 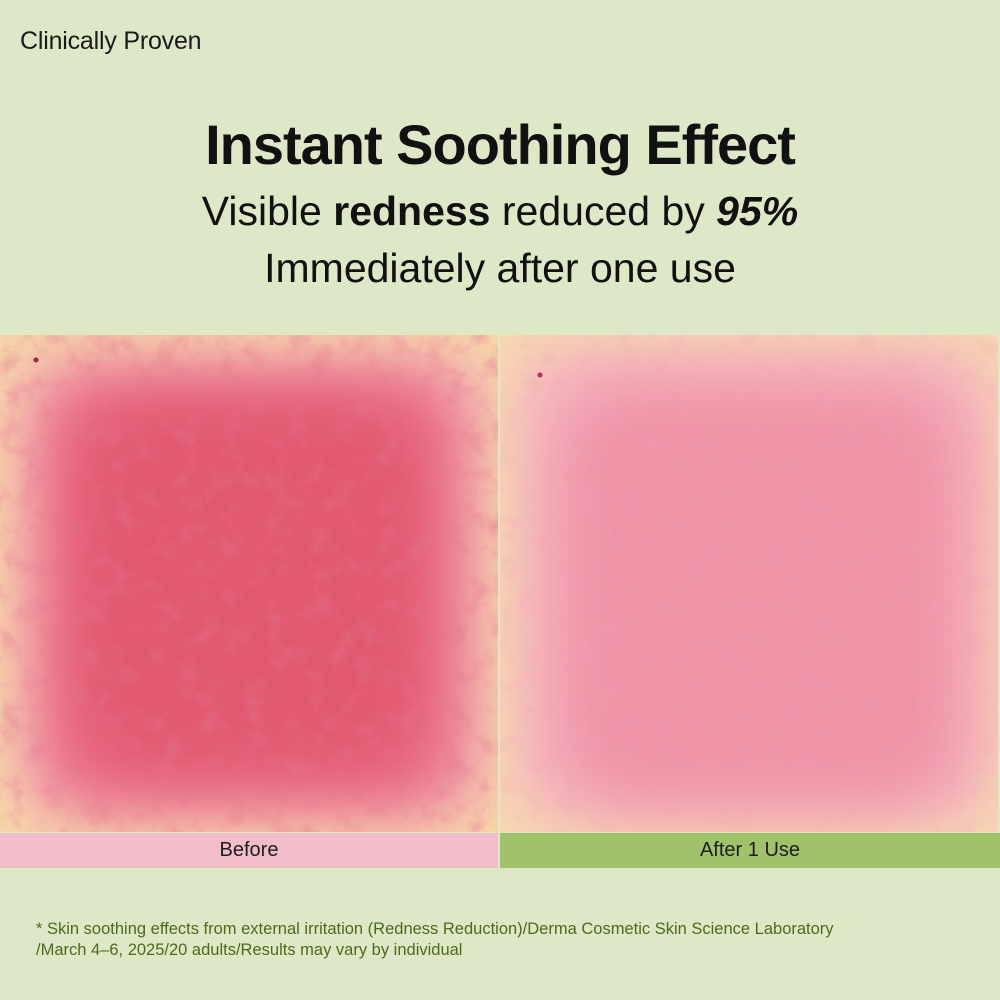 I want to click on eyebrow-label: Clinically Proven, so click(x=111, y=41).